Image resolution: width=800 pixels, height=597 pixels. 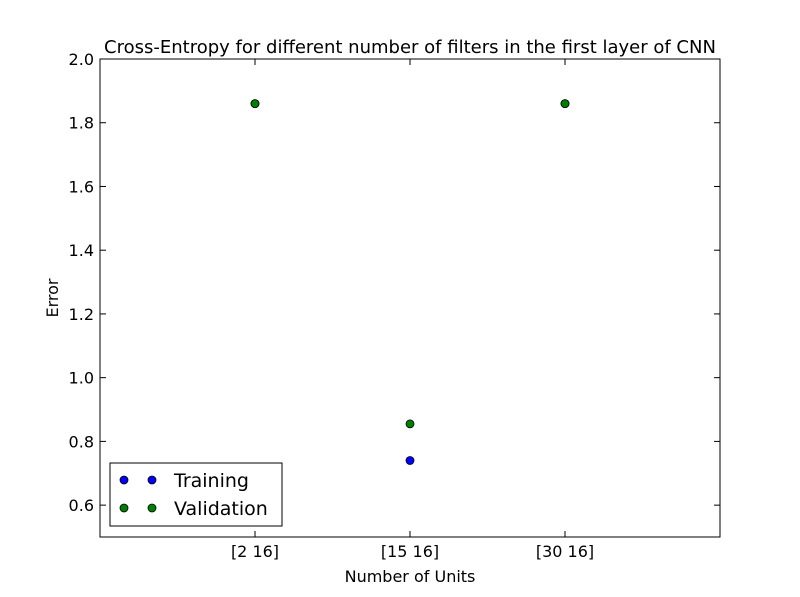 What do you see at coordinates (81, 505) in the screenshot?
I see `y-tick-label: 0.6` at bounding box center [81, 505].